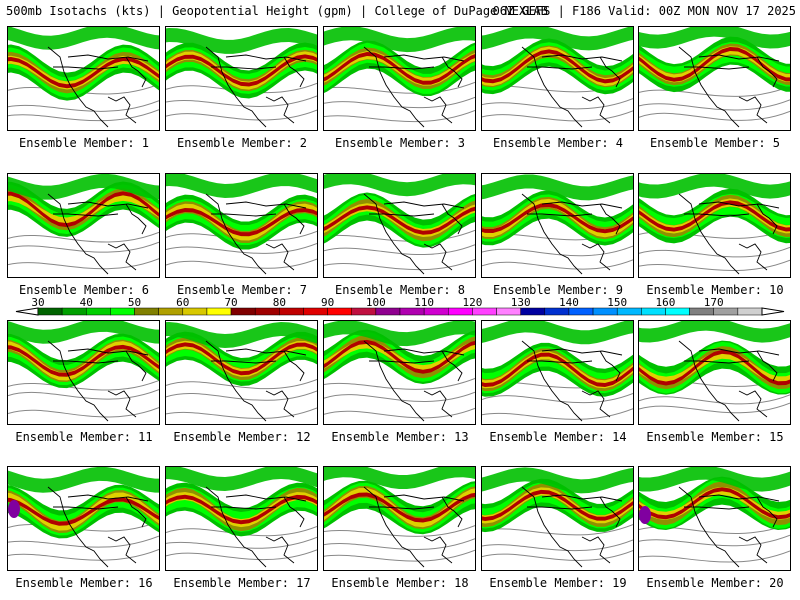  Describe the element at coordinates (715, 437) in the screenshot. I see `member-label: Ensemble Member: 15` at that location.